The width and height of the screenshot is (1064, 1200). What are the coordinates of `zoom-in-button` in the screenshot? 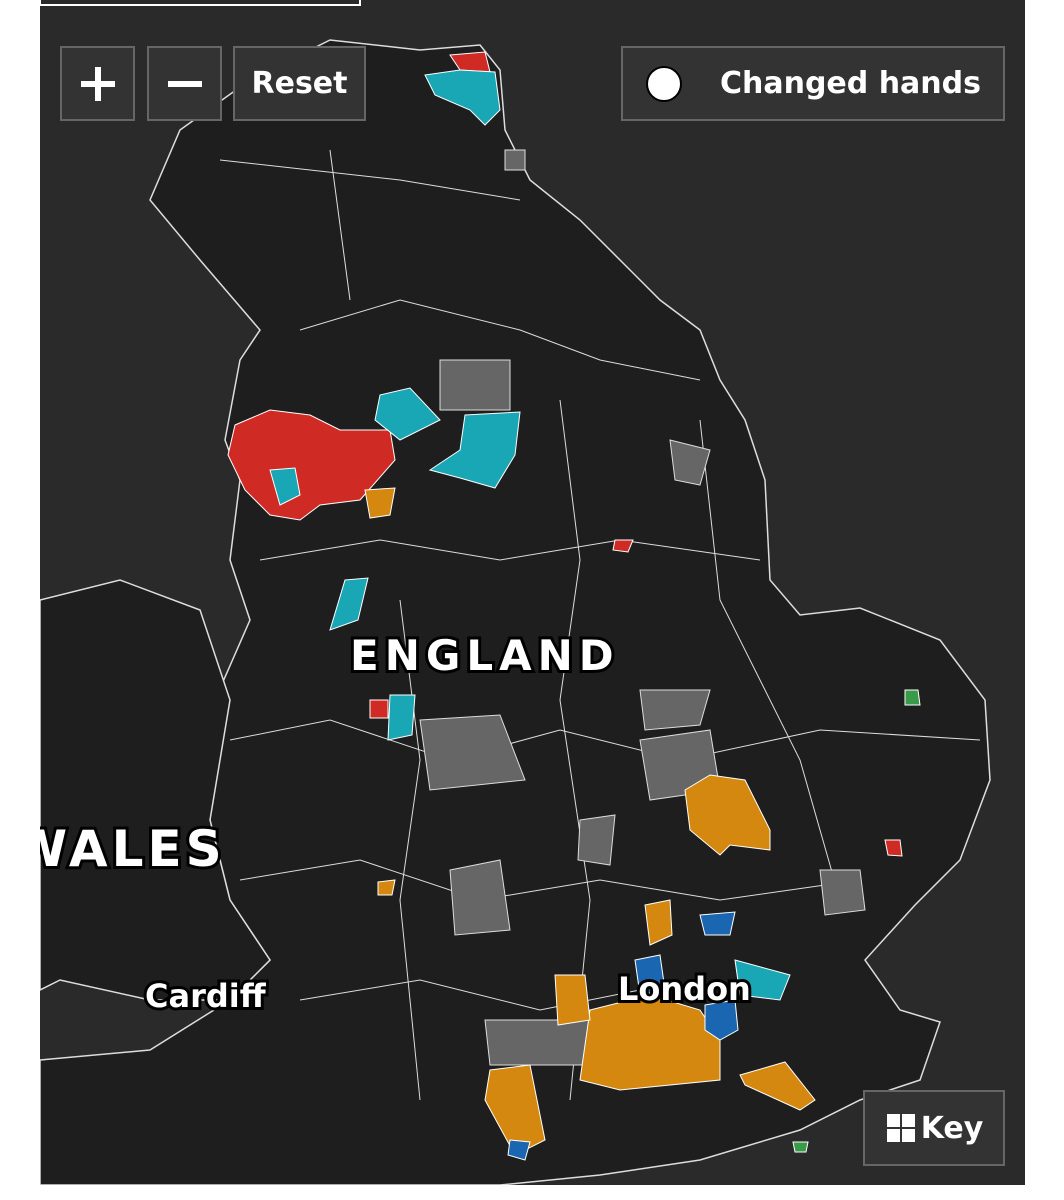 It's located at (97, 83).